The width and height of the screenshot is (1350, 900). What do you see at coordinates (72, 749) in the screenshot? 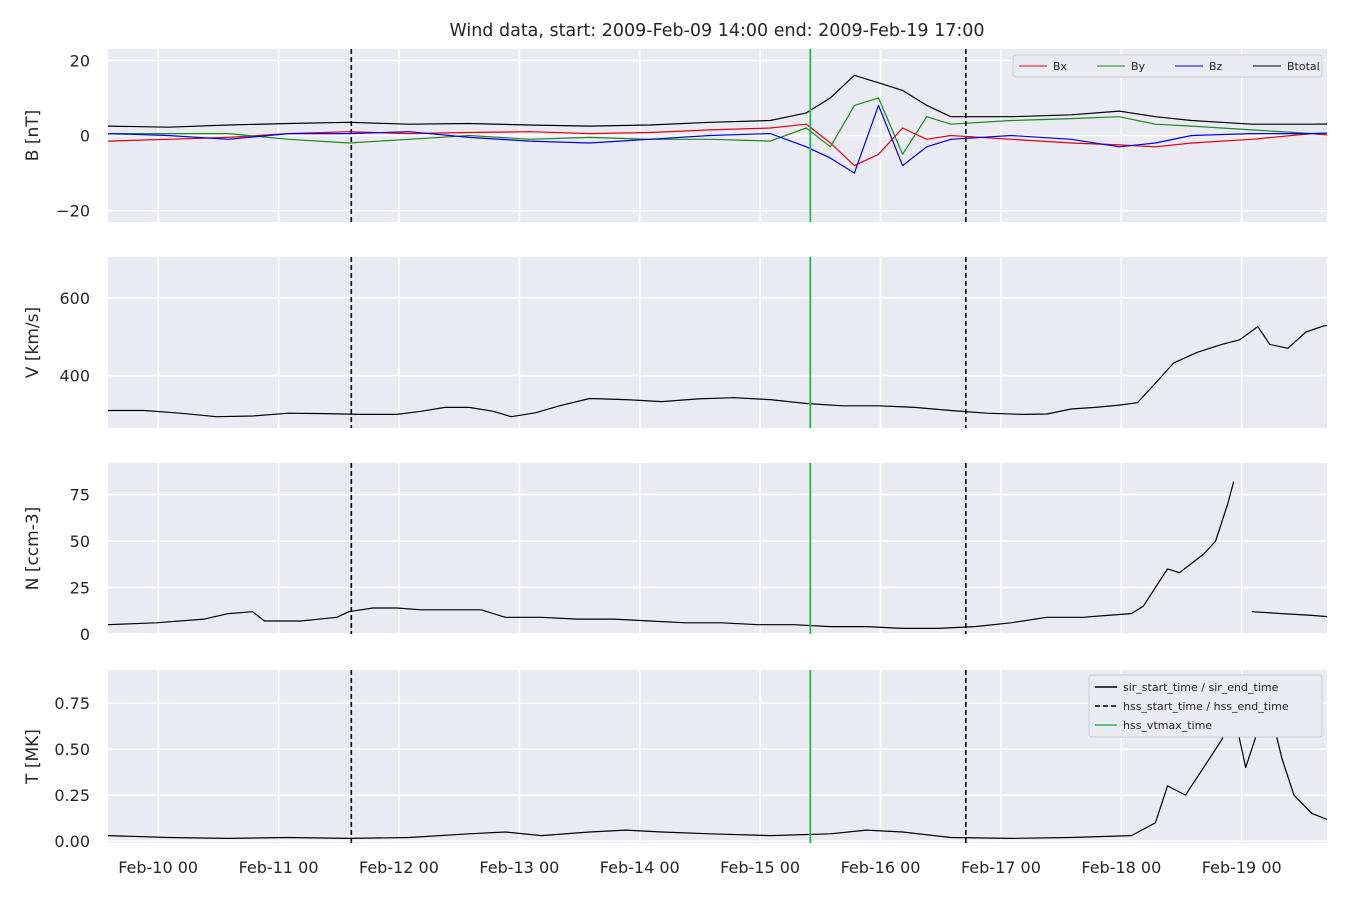
I see `y-tick-label: 0.50` at bounding box center [72, 749].